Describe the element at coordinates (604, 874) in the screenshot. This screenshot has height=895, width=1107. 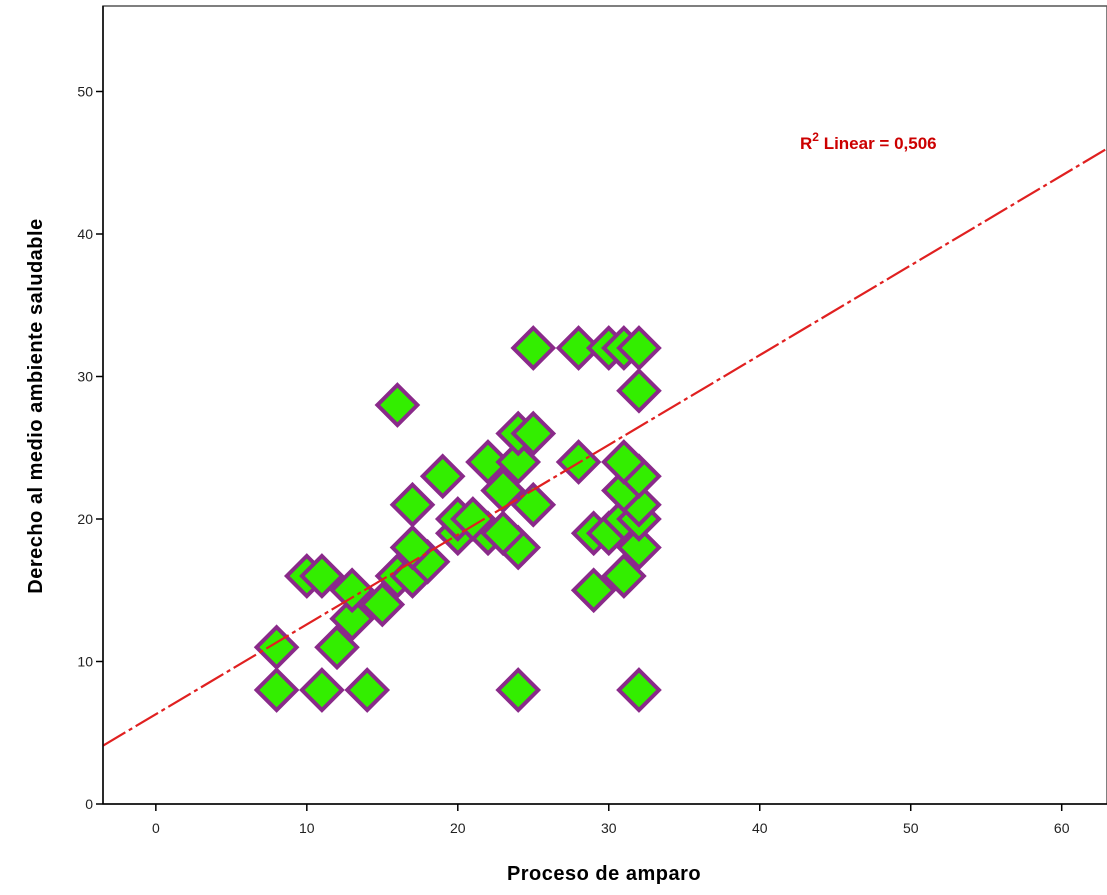
I see `x-axis-title: Proceso de amparo` at that location.